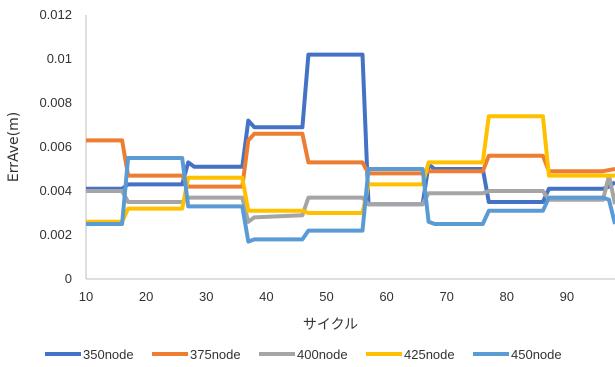  What do you see at coordinates (55, 190) in the screenshot?
I see `y-tick-label: 0.004` at bounding box center [55, 190].